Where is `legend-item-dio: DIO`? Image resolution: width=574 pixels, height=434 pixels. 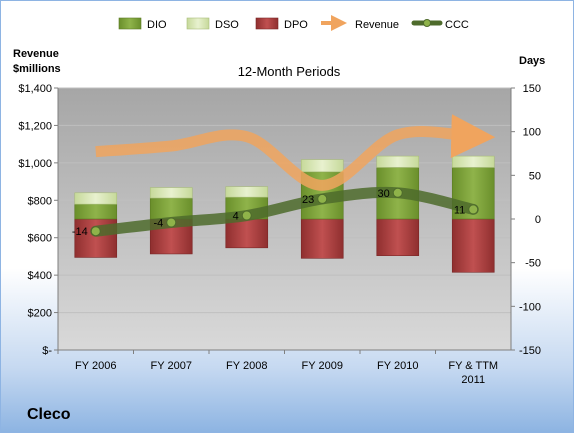
legend-item-dio: DIO is located at coordinates (143, 24).